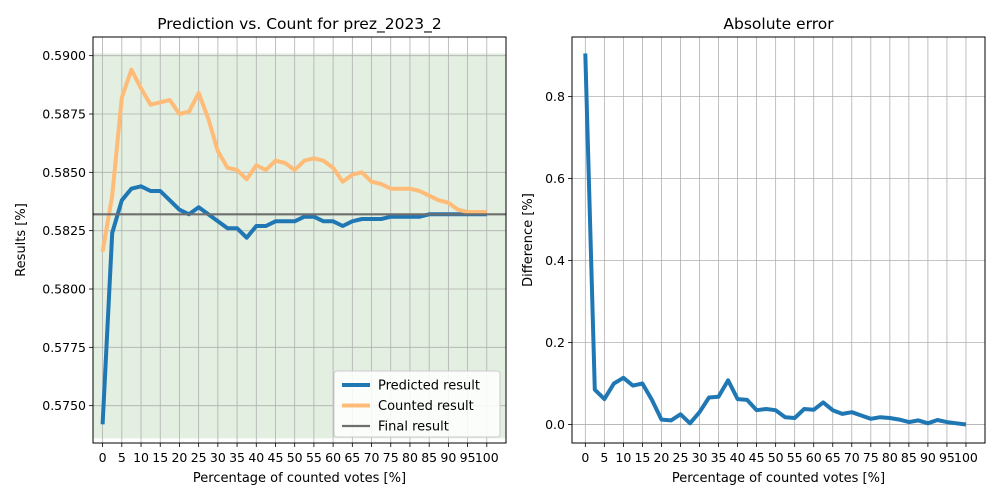 This screenshot has height=504, width=1000. What do you see at coordinates (64, 114) in the screenshot?
I see `y-tick-label: 0.5875` at bounding box center [64, 114].